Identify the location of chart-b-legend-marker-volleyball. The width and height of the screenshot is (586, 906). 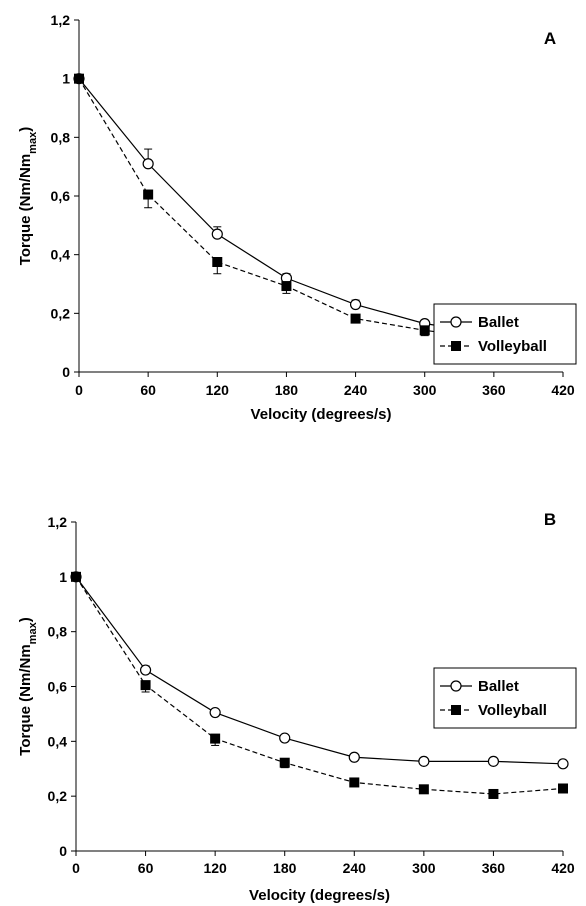
(456, 710).